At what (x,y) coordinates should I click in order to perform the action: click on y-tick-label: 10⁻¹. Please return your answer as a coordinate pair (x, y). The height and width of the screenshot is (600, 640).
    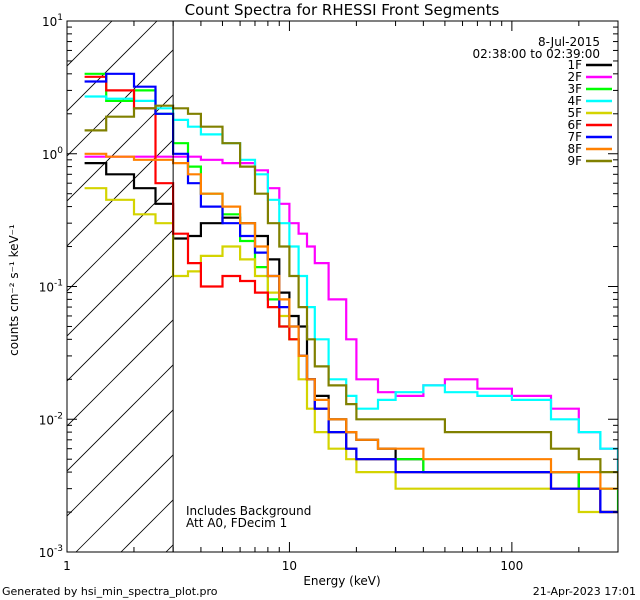
    Looking at the image, I should click on (51, 287).